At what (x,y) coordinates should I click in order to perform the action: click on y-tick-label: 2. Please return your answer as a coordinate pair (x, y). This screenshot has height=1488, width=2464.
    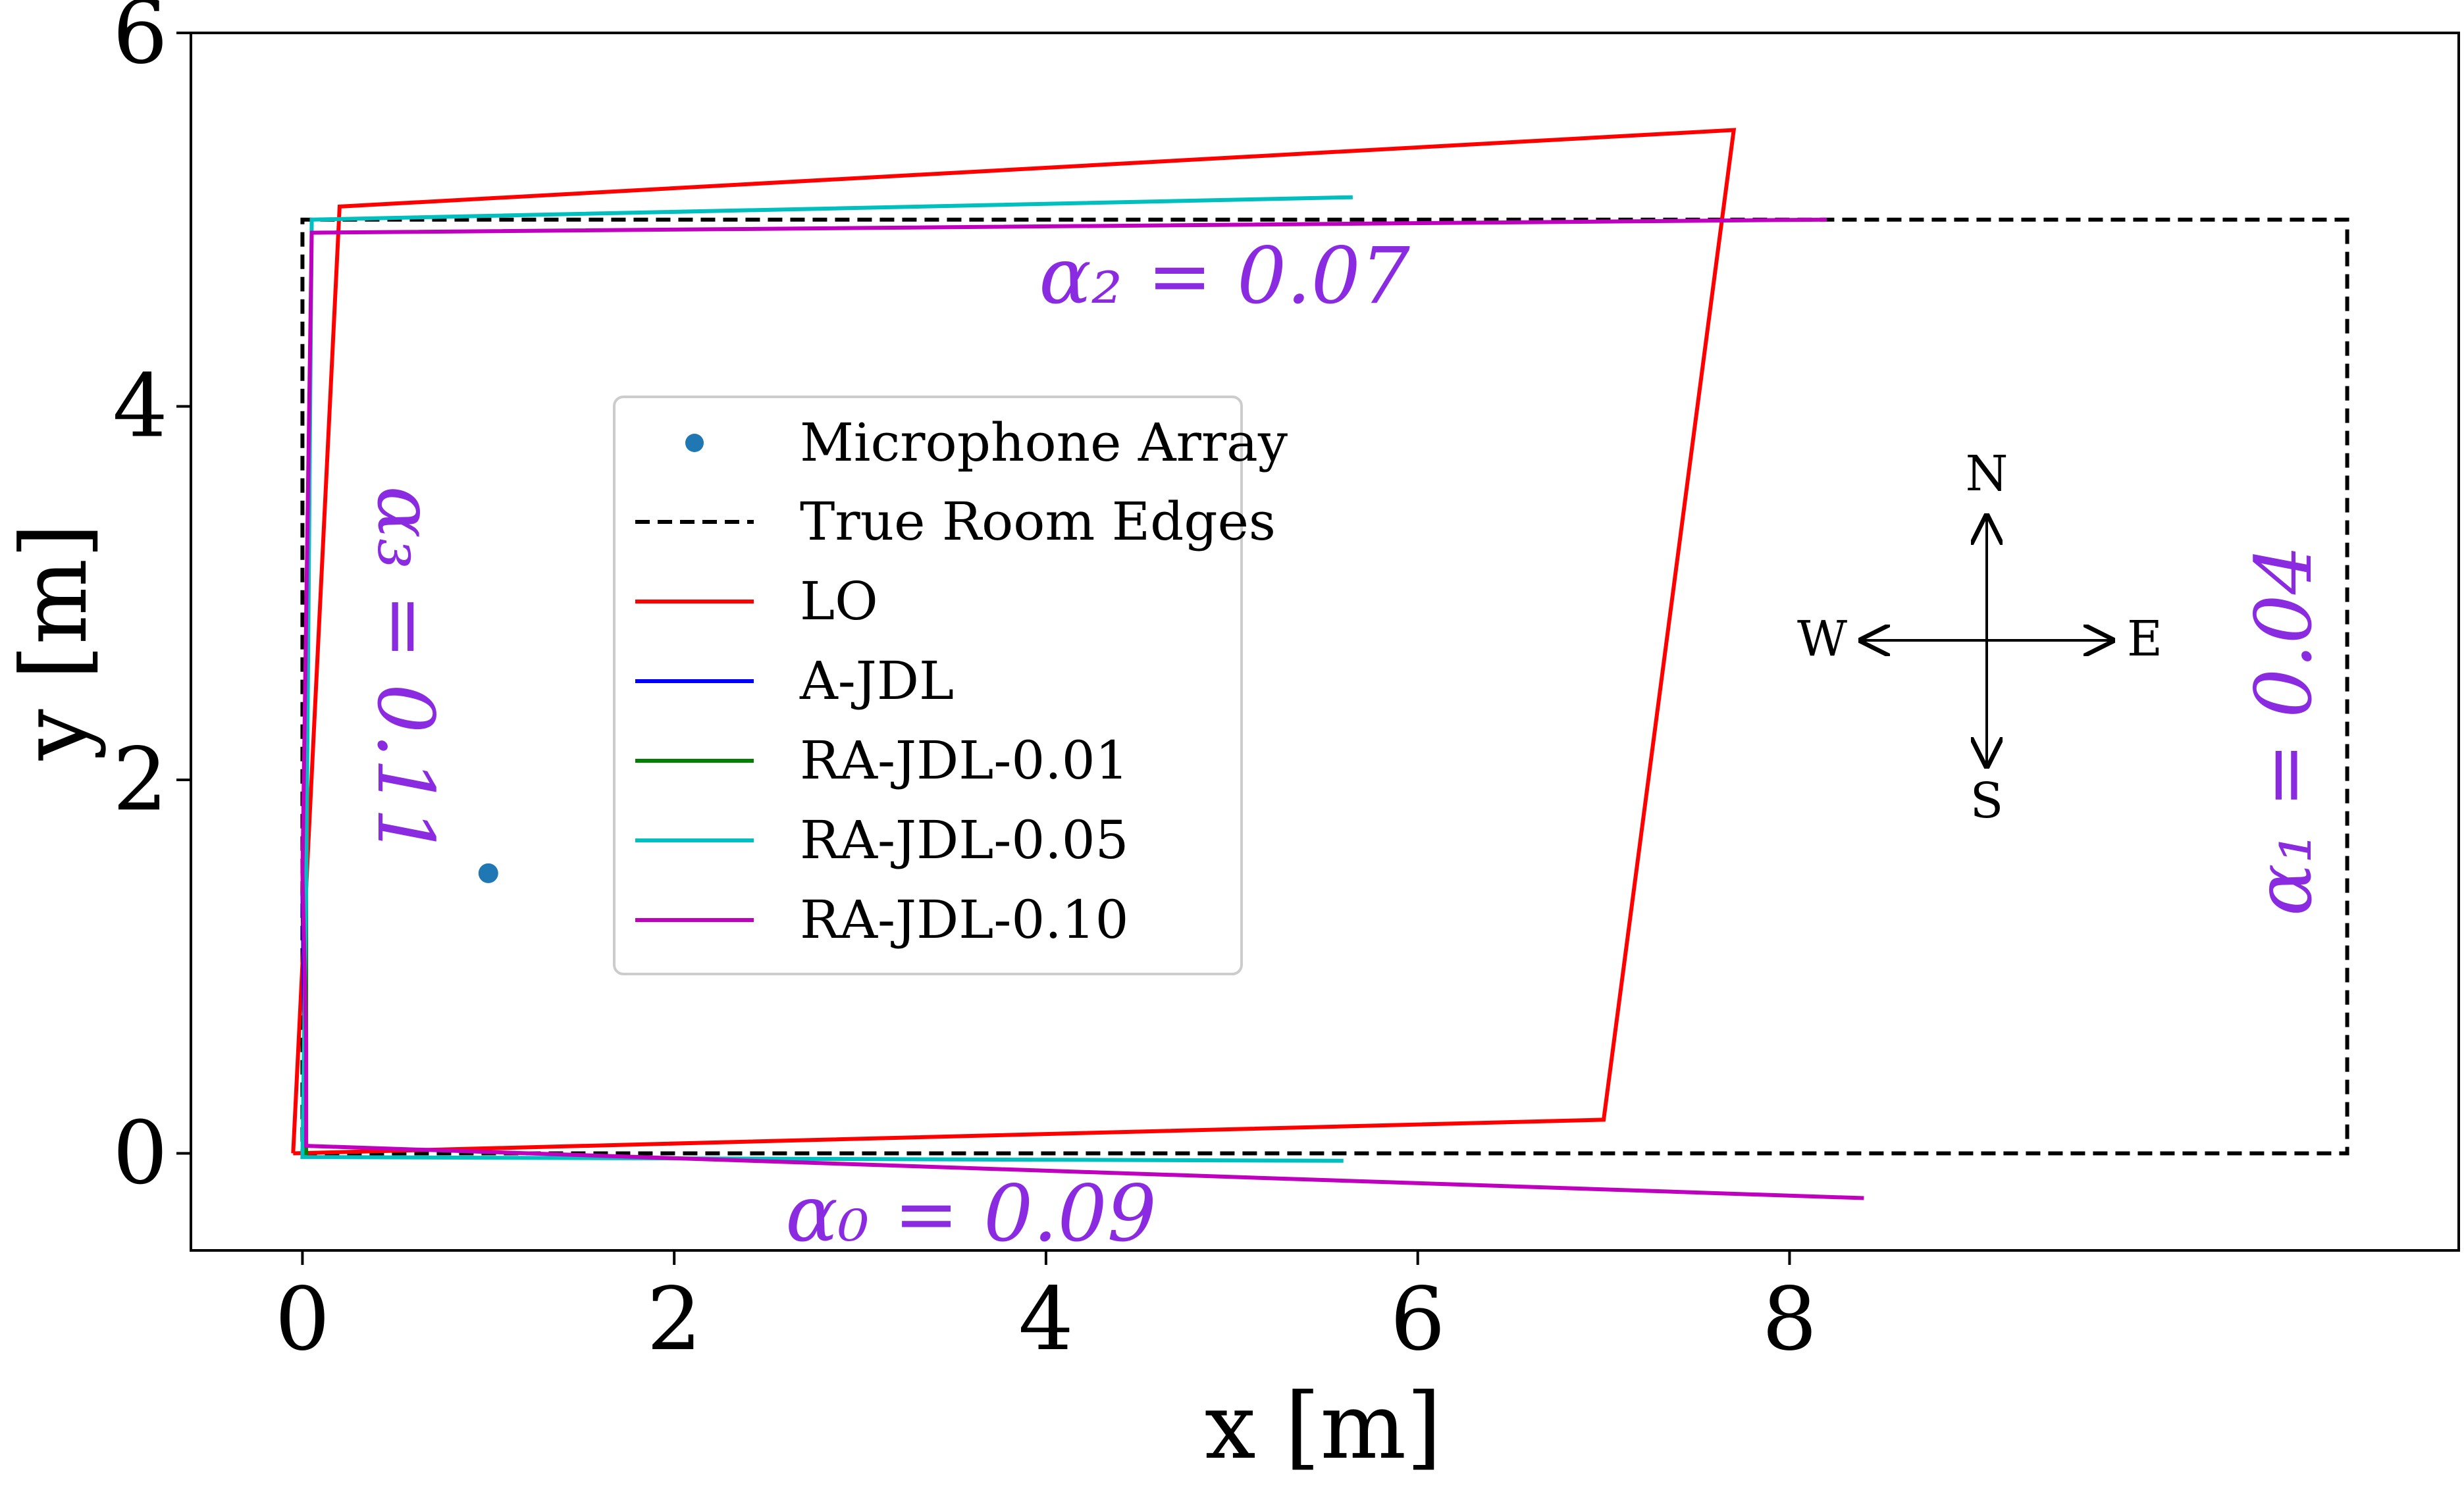
    Looking at the image, I should click on (140, 780).